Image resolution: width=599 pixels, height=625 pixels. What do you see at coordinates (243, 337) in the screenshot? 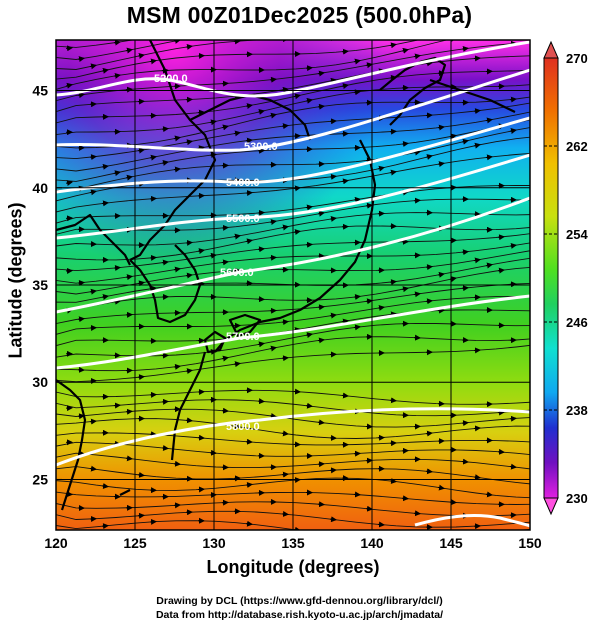
I see `contour-label-5700: 5700.0` at bounding box center [243, 337].